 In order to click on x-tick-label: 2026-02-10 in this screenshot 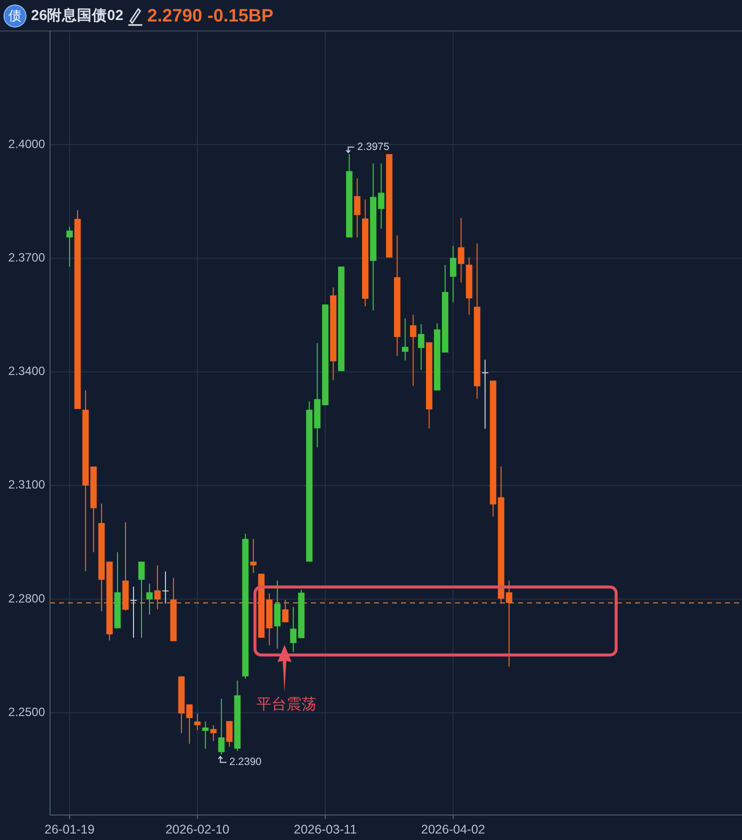, I will do `click(197, 829)`.